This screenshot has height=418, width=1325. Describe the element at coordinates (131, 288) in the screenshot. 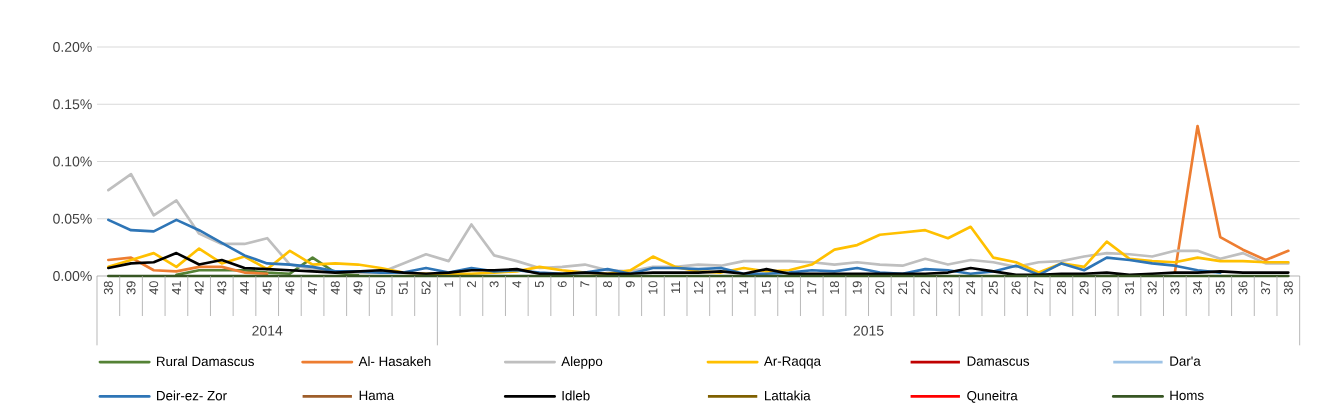

I see `x-tick-label: 39` at that location.